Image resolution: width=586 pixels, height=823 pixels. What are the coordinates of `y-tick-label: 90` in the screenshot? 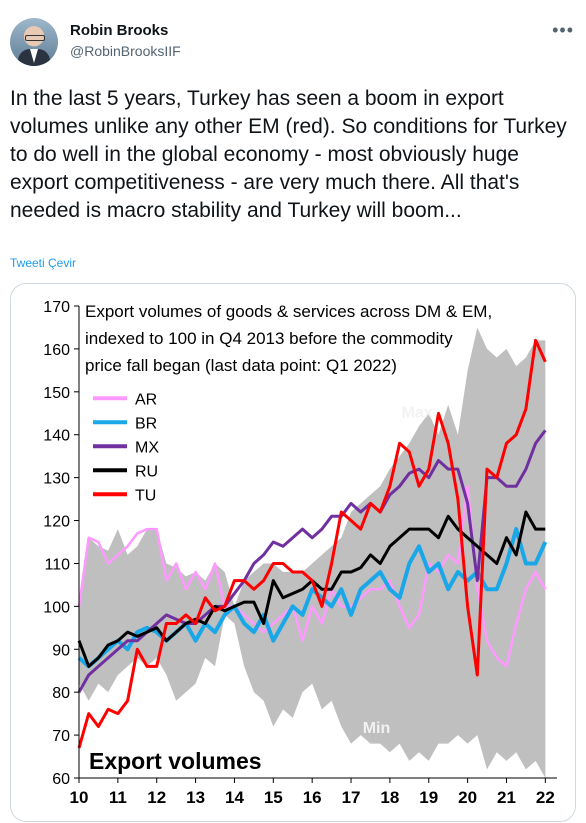 It's located at (61, 650).